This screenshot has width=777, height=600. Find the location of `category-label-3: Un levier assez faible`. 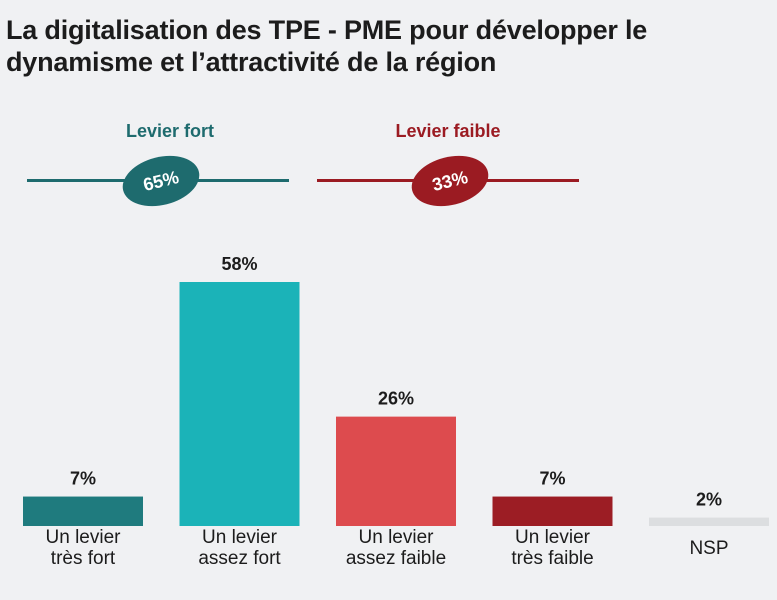

category-label-3: Un levier assez faible is located at coordinates (396, 548).